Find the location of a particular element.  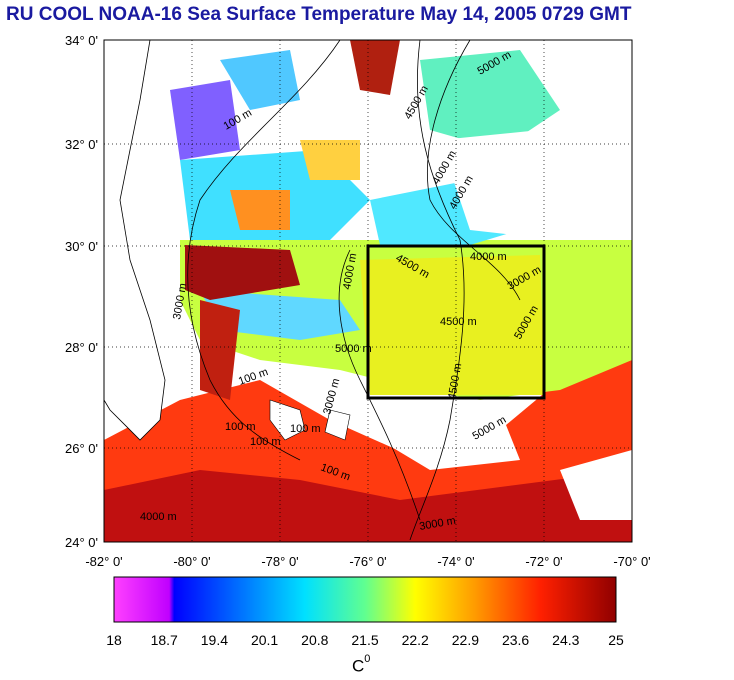

colorbar-tick-label: 24.3 is located at coordinates (566, 640).